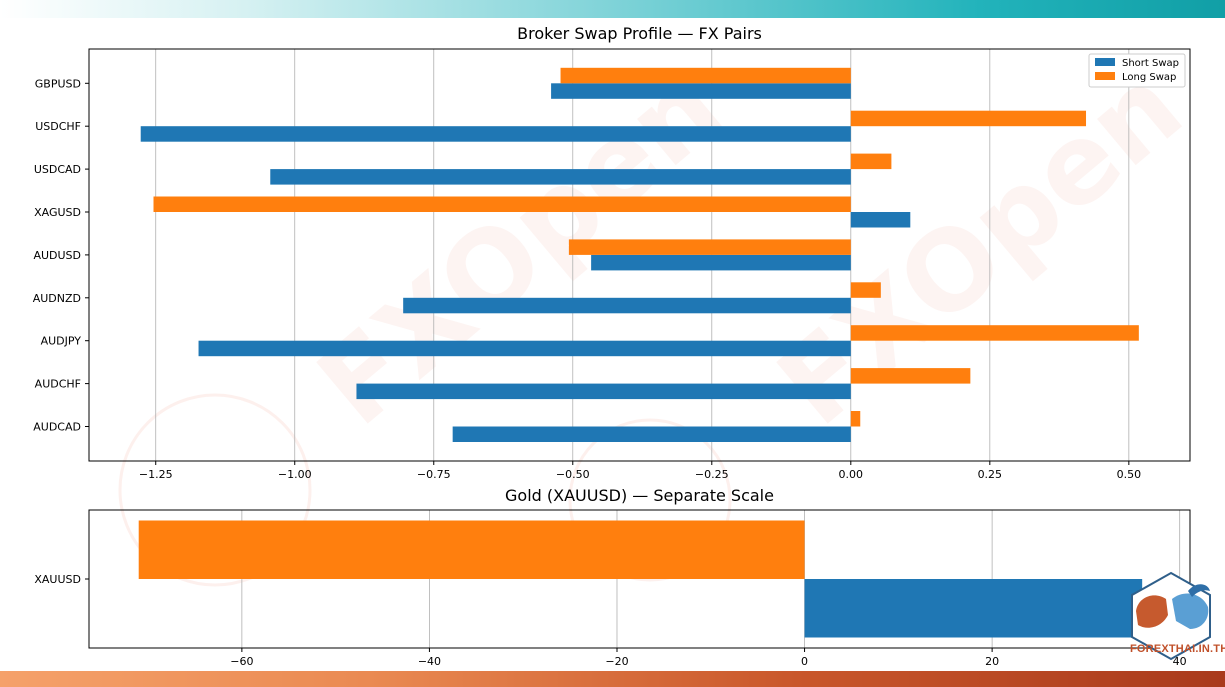 Image resolution: width=1225 pixels, height=687 pixels. I want to click on bar-short-audusd, so click(721, 262).